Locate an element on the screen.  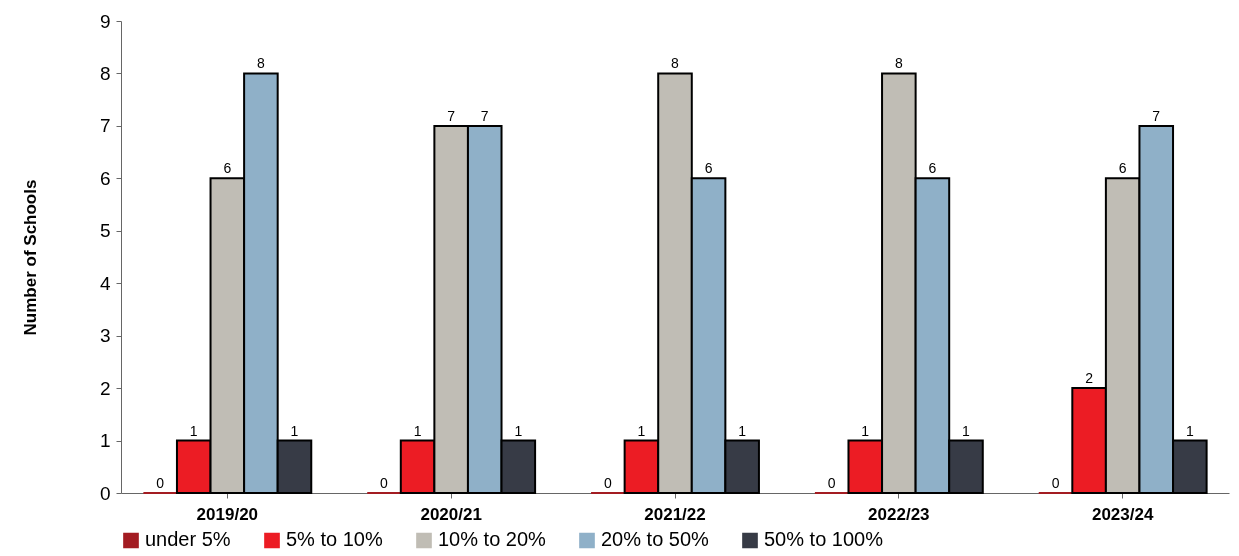
x-tick-label: 2022/23 is located at coordinates (899, 514).